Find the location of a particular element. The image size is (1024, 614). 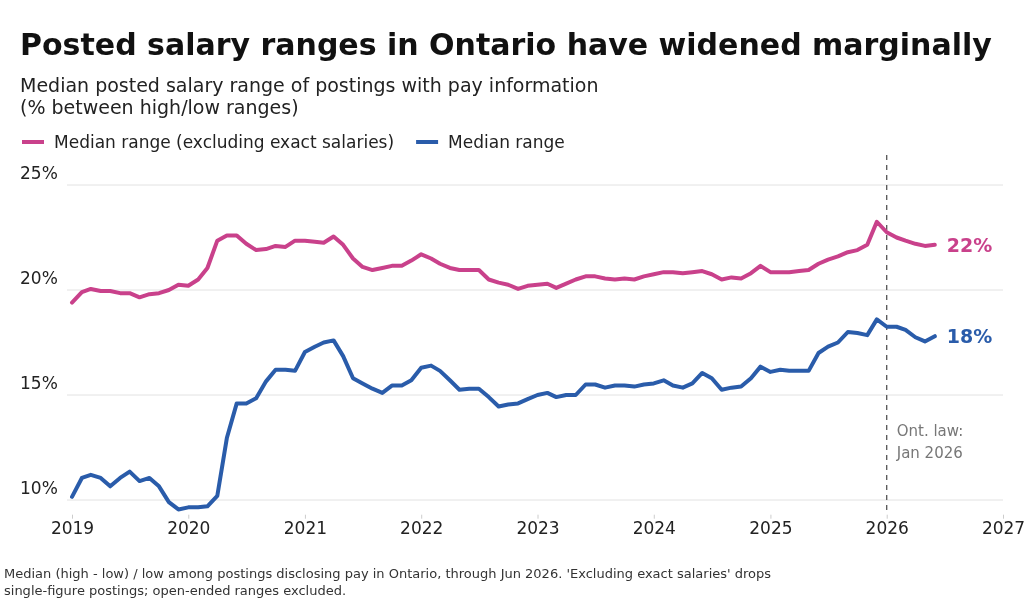

y-tick-label: 25% is located at coordinates (39, 173).